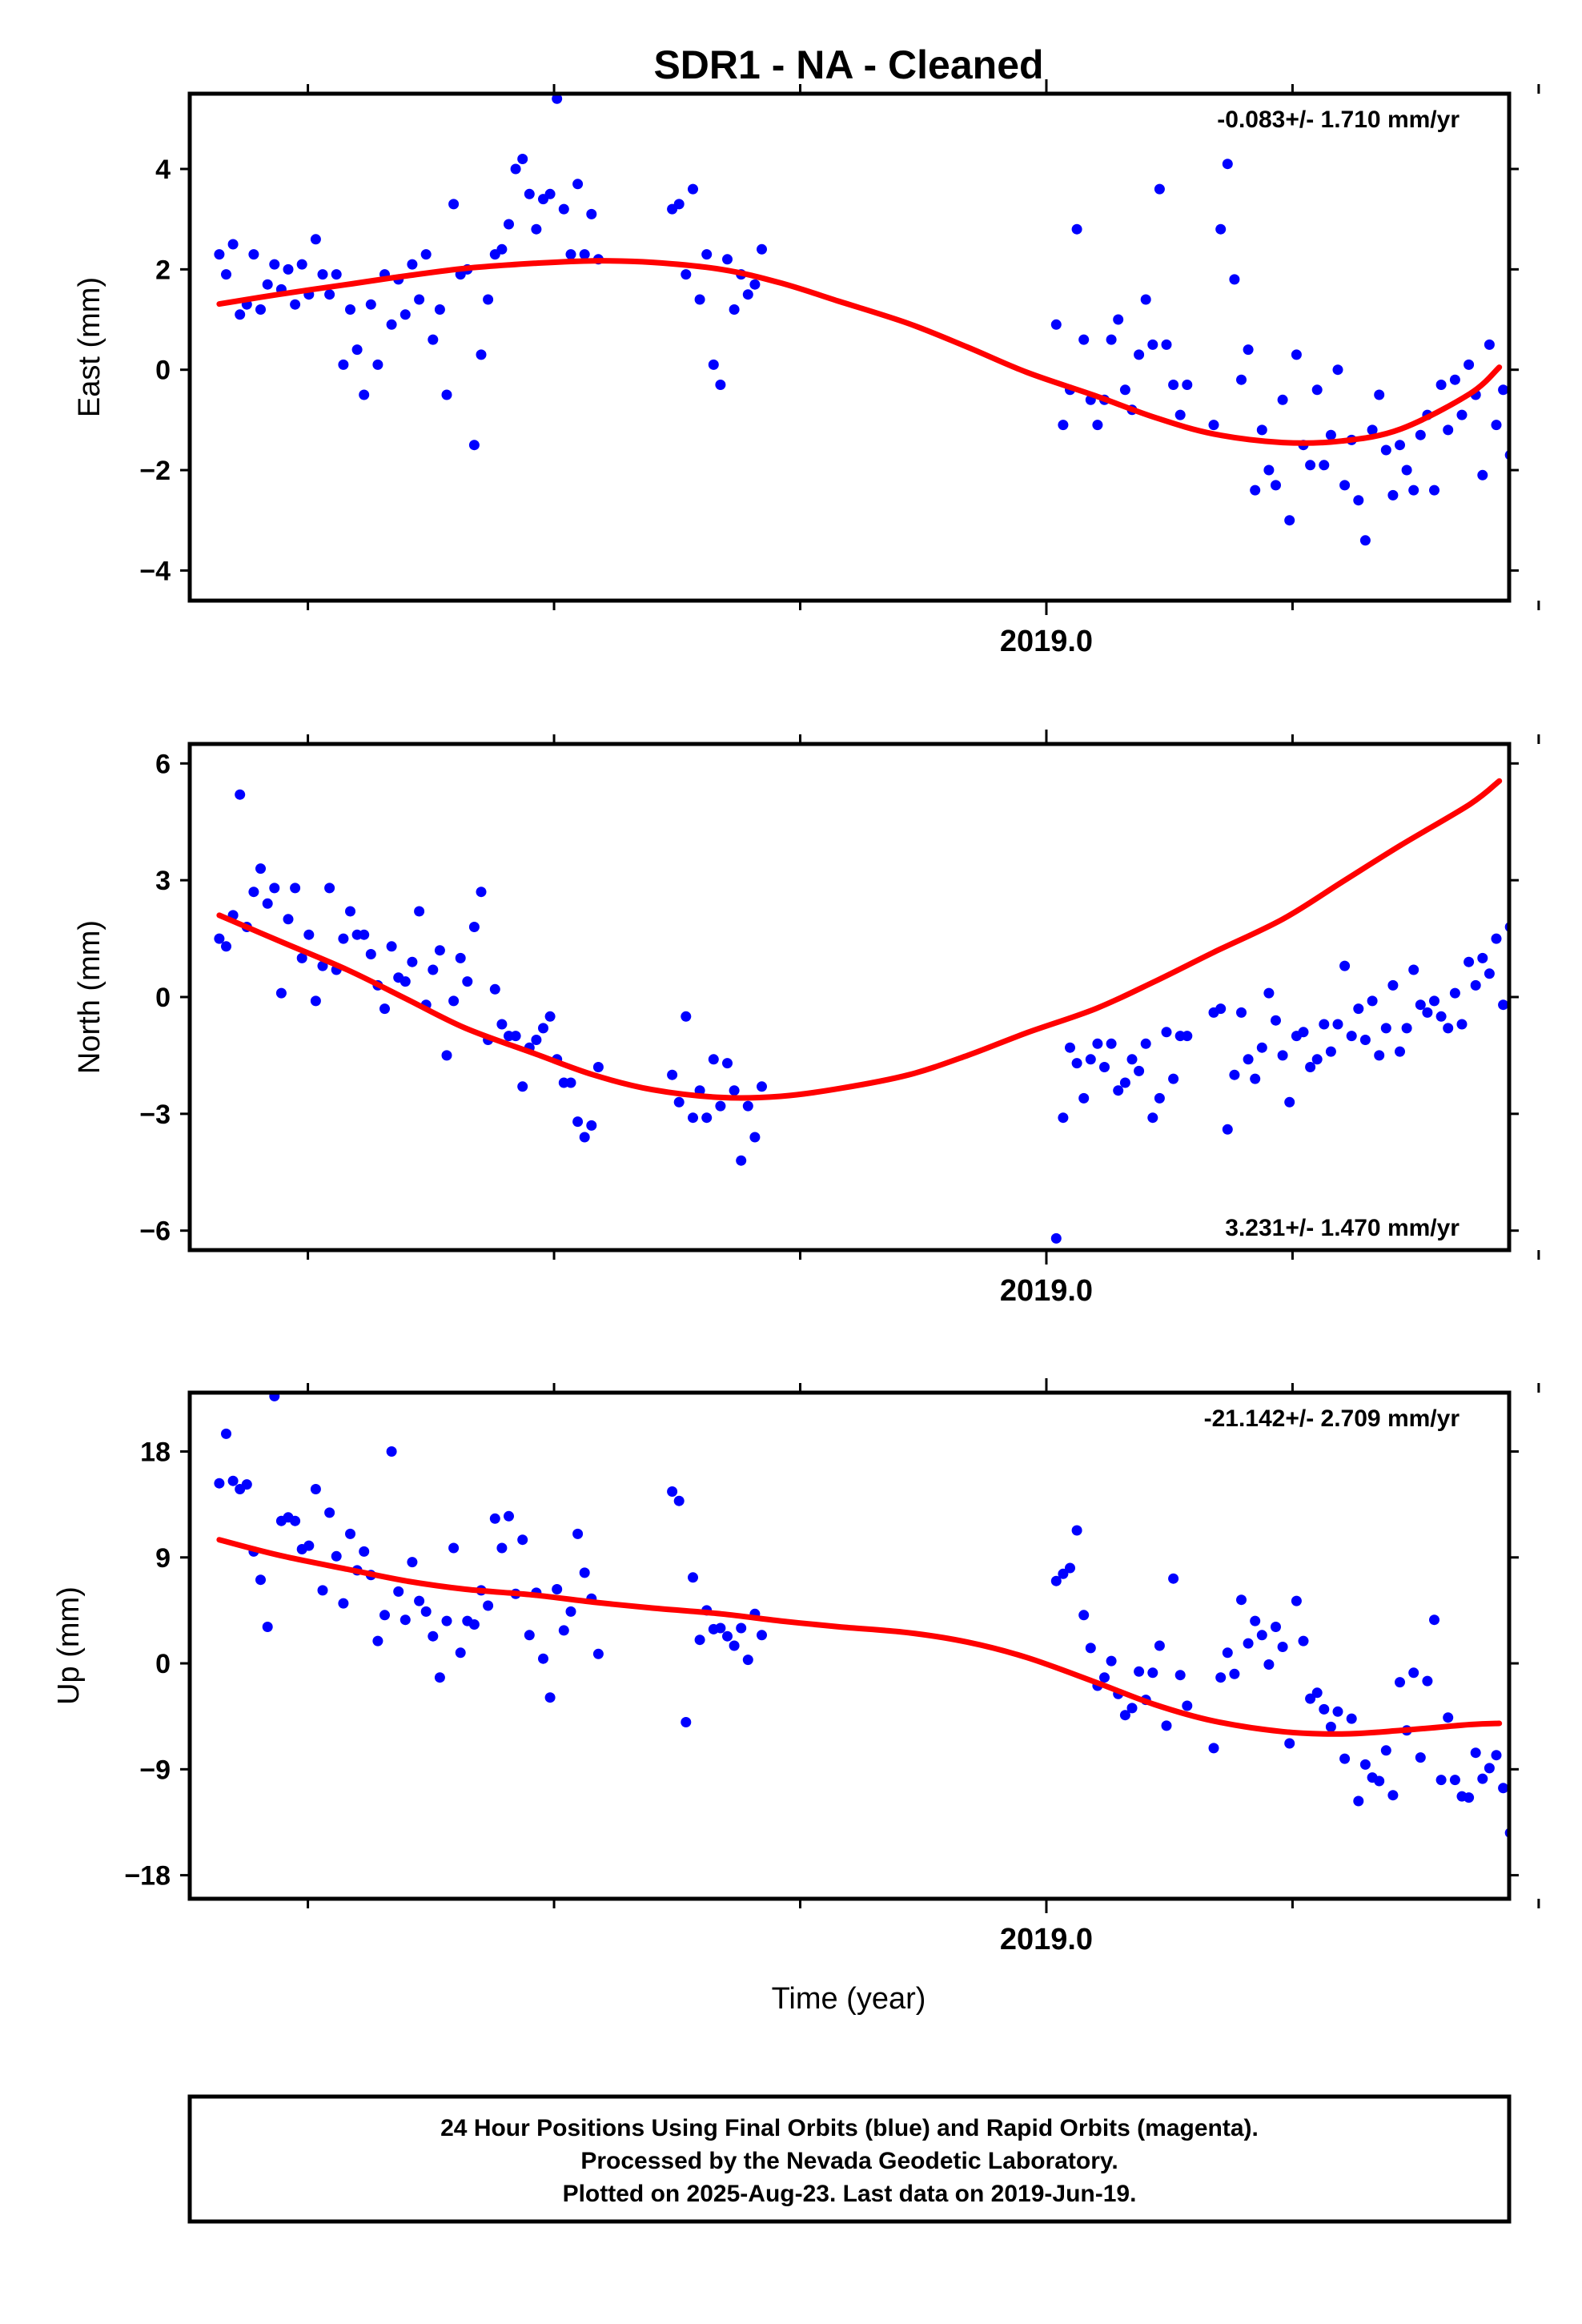  I want to click on up-xtick-label: 2019.0, so click(1046, 1940).